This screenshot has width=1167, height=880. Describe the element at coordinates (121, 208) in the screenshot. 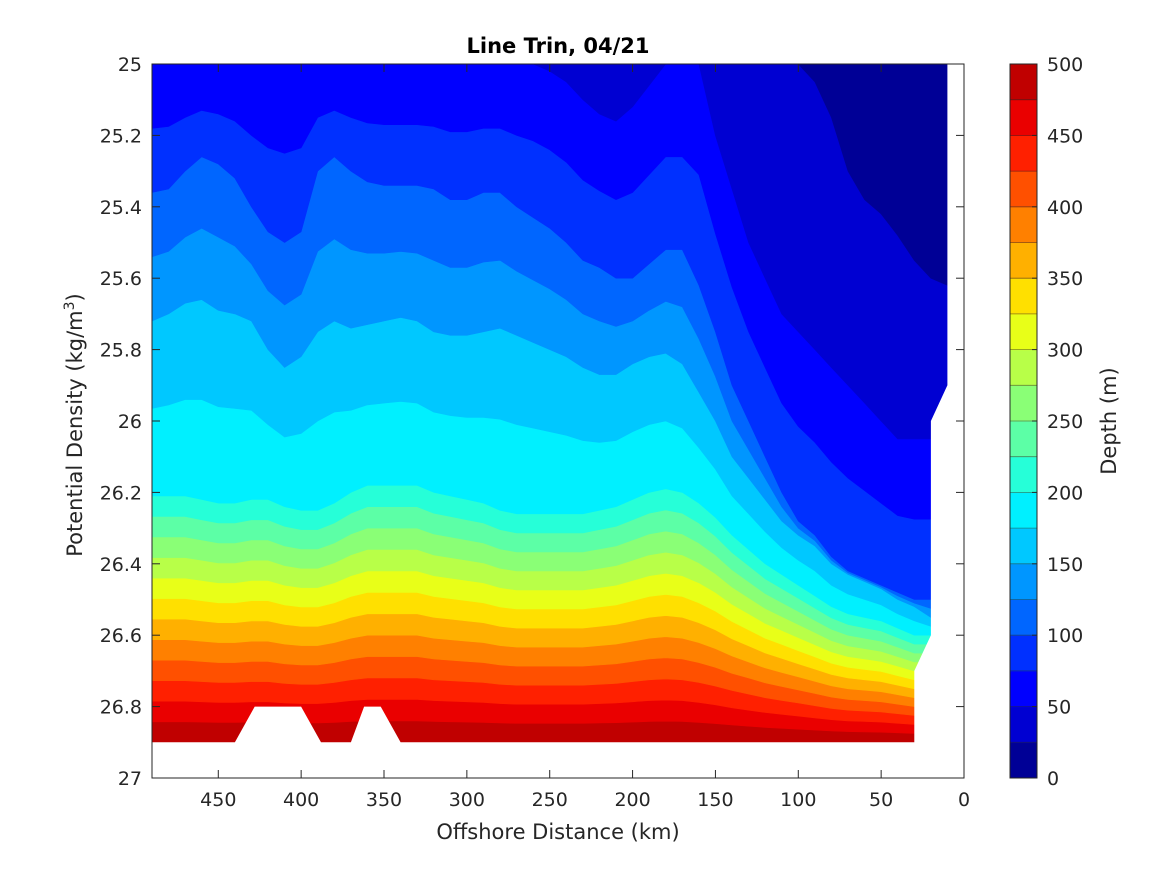

I see `y-tick-label-25.4: 25.4` at that location.